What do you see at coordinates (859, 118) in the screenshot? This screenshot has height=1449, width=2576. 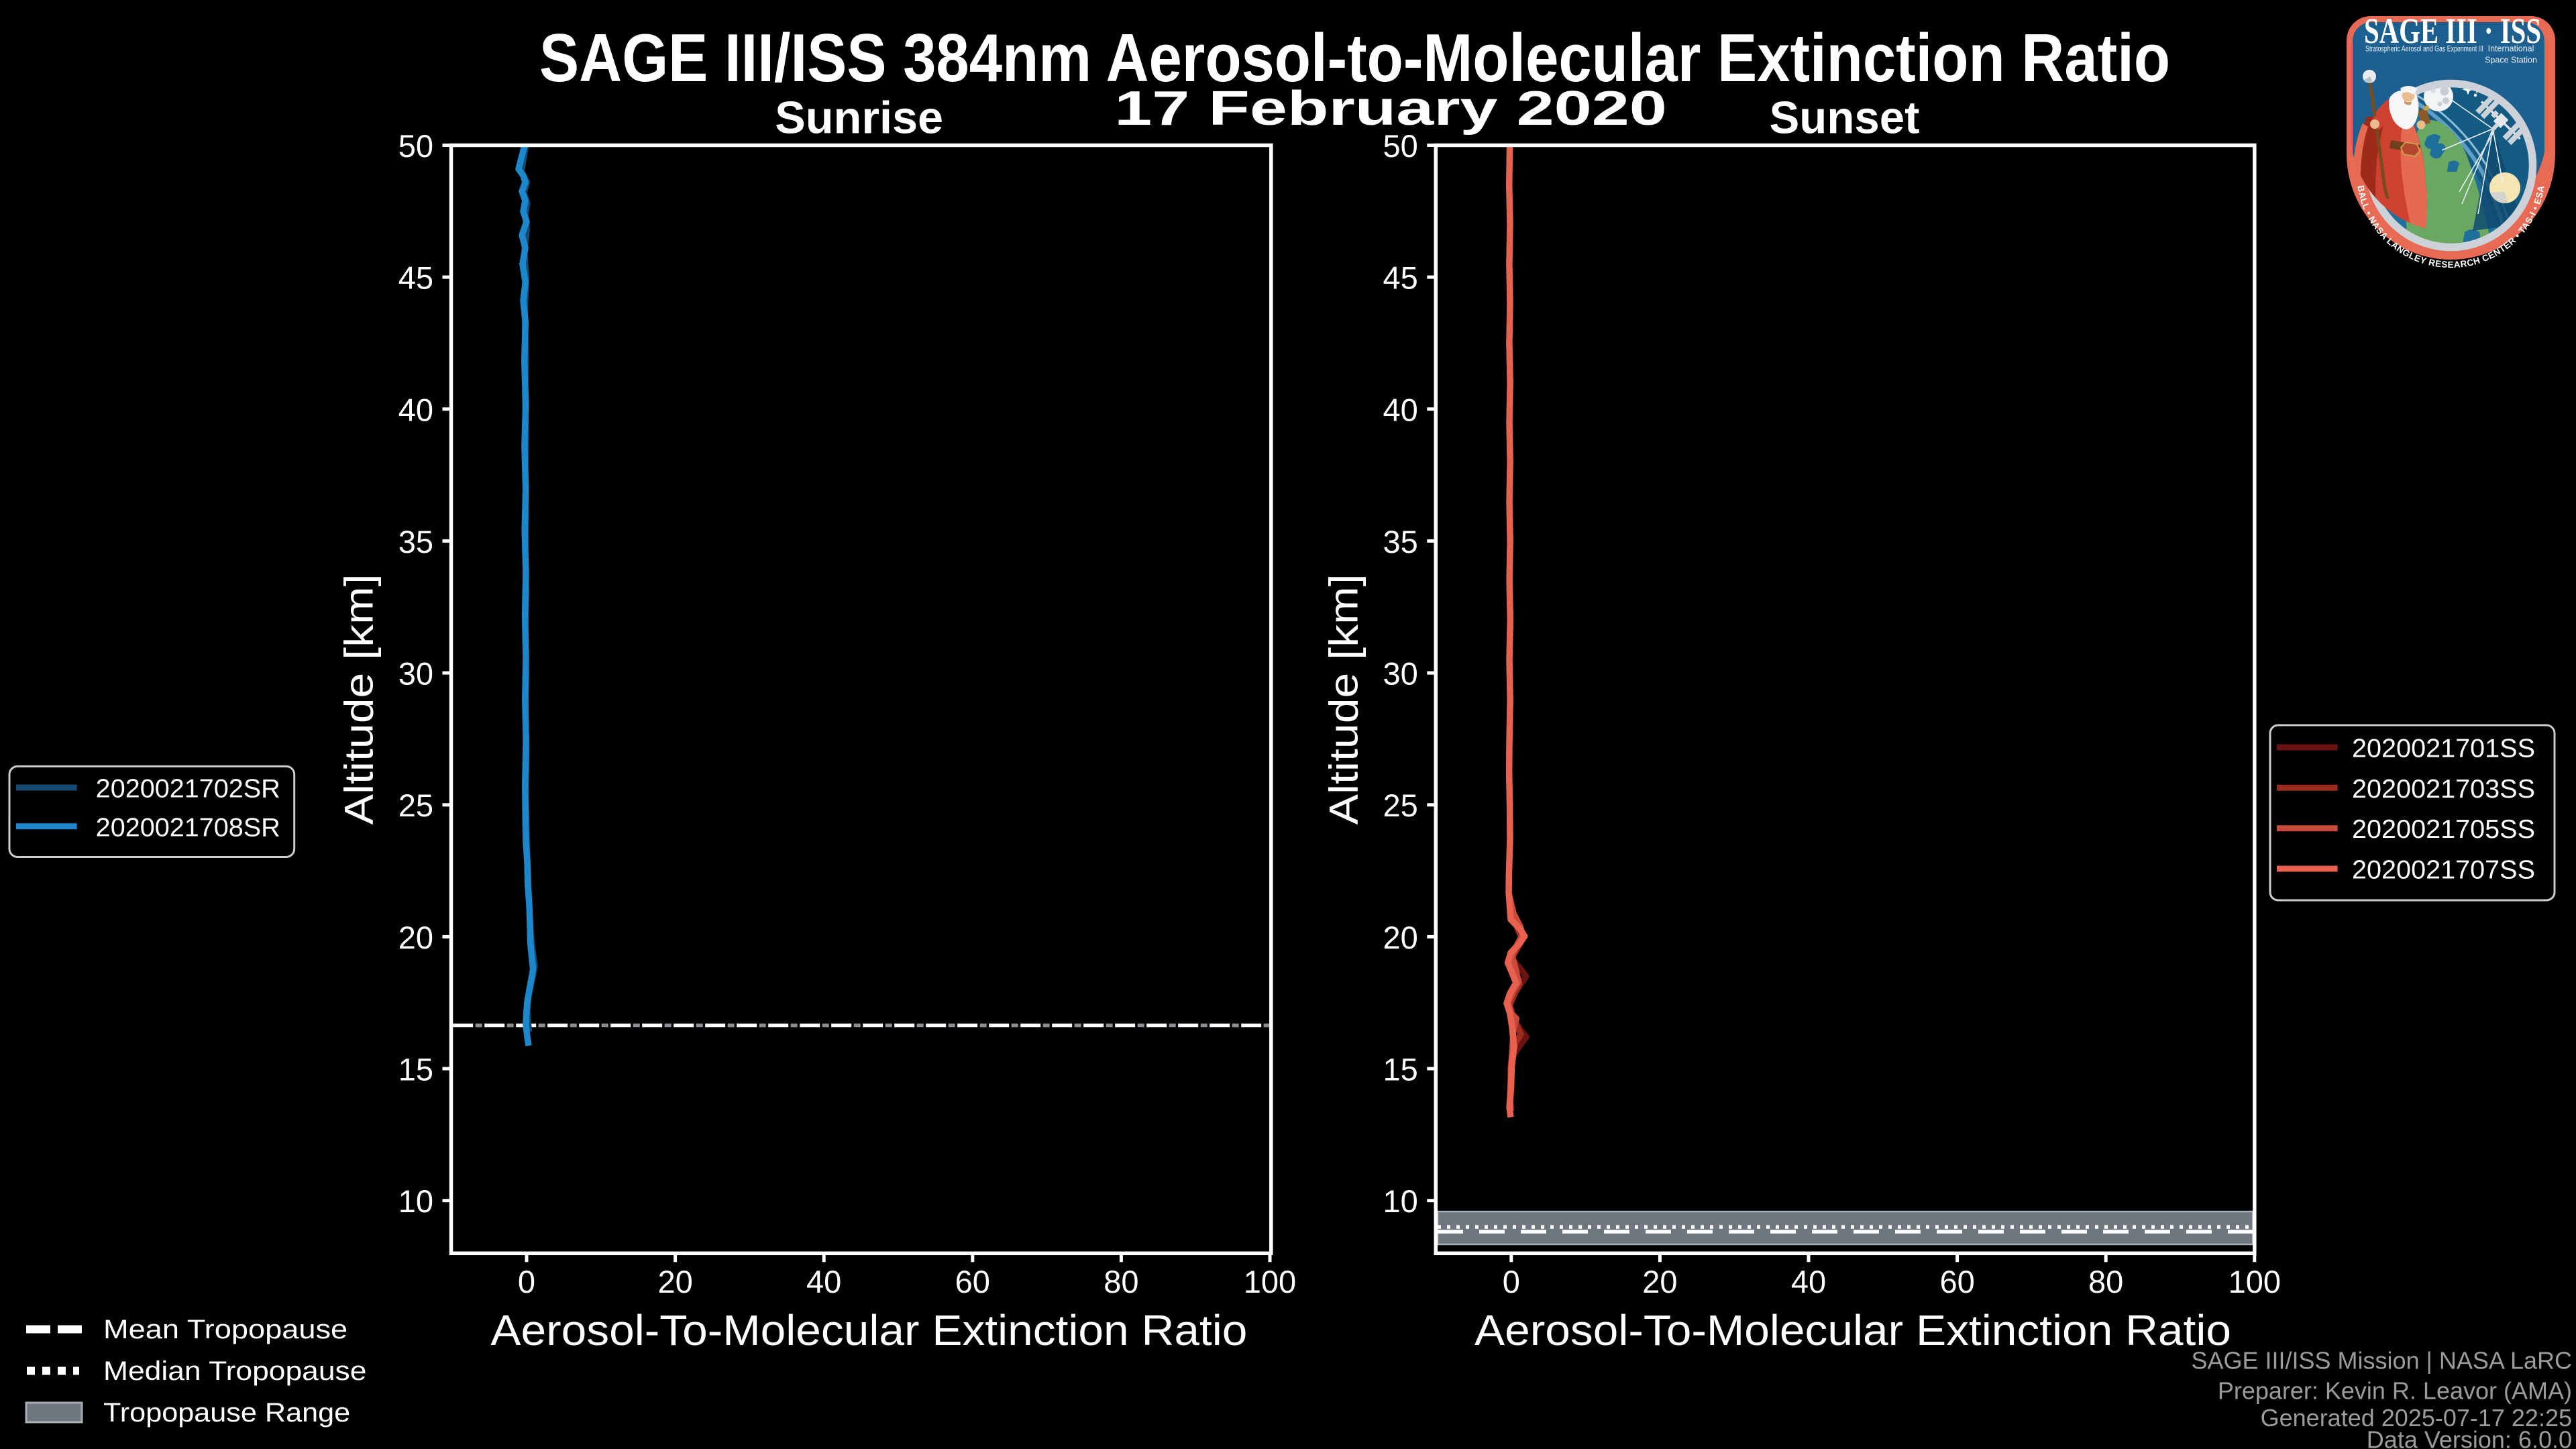 I see `svg-text: Sunrise` at bounding box center [859, 118].